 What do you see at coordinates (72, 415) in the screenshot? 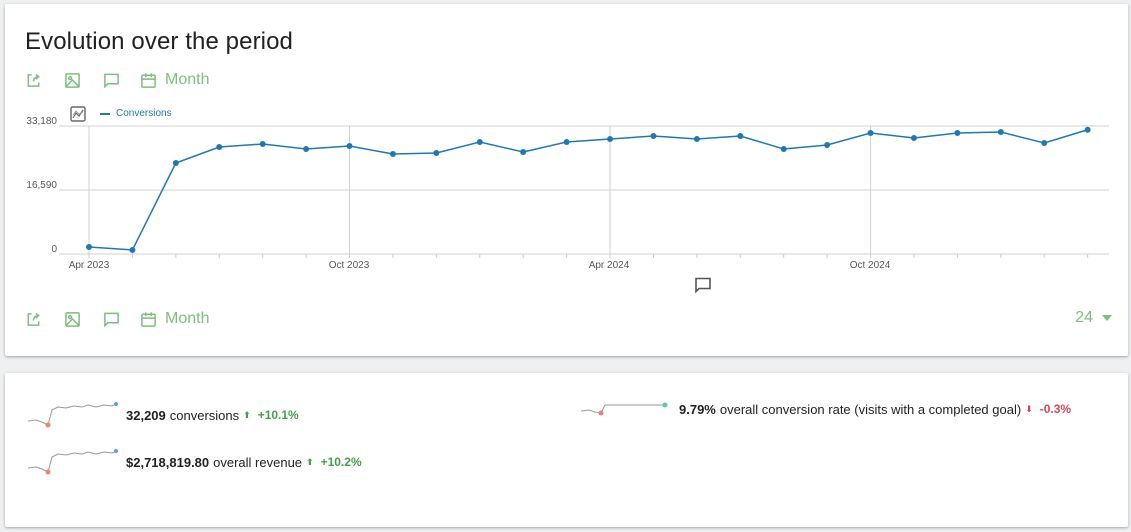
I see `sparkline-conversions` at bounding box center [72, 415].